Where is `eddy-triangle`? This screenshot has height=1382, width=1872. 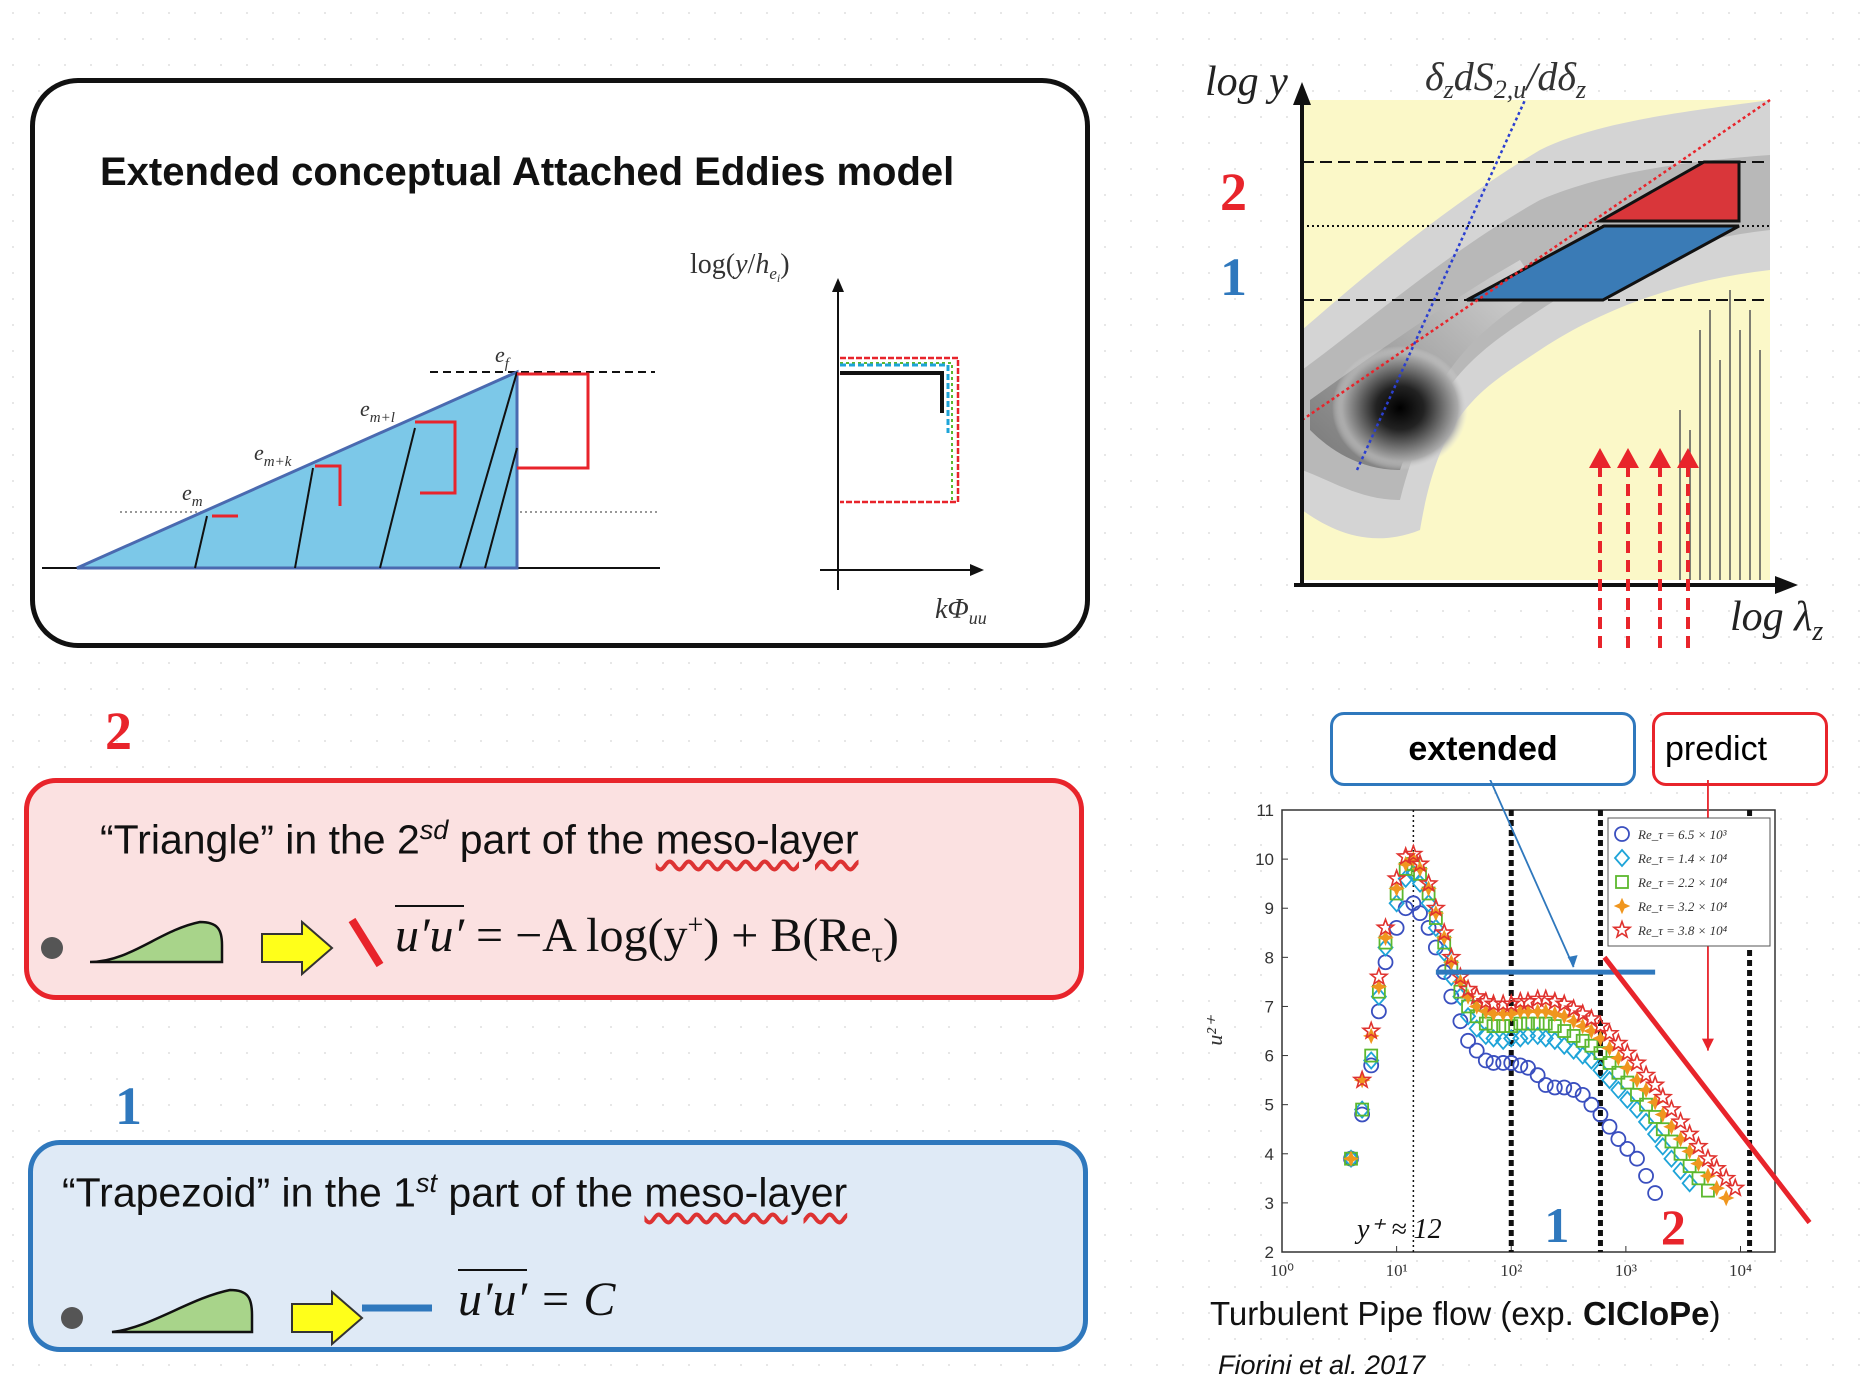
eddy-triangle is located at coordinates (297, 469).